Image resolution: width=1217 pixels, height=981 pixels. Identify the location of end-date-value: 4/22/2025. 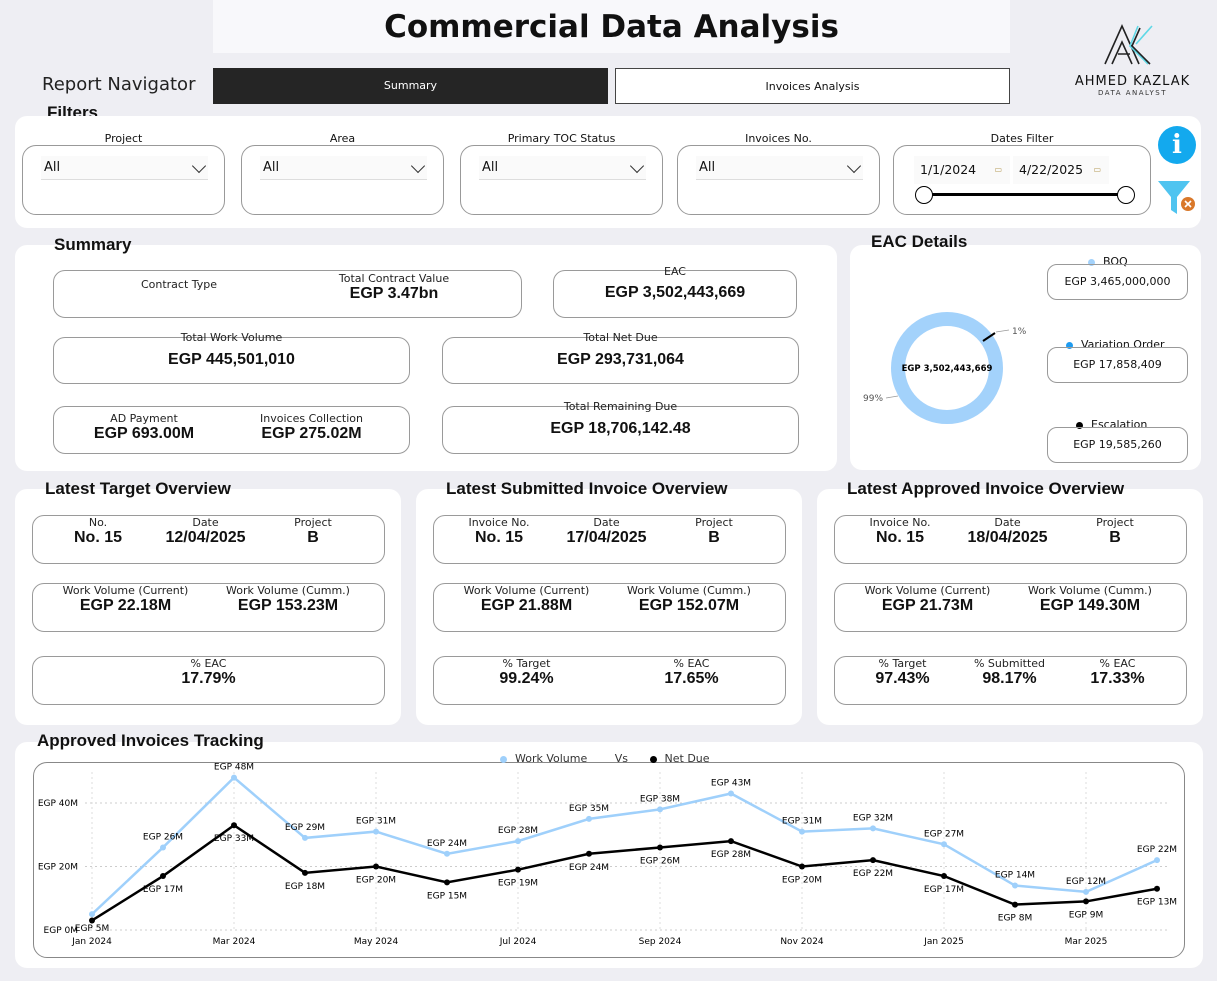
(1051, 169).